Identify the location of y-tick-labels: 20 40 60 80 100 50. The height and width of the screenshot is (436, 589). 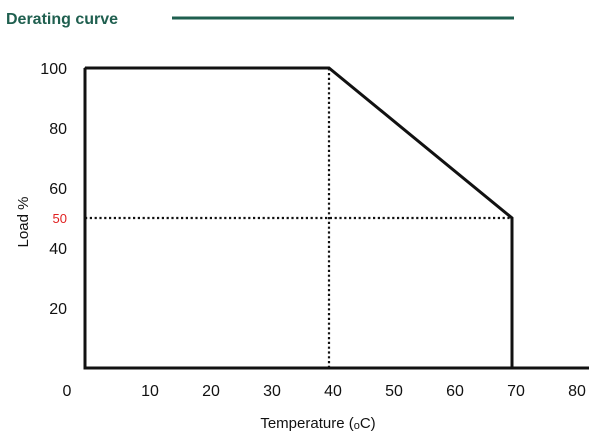
(53, 189).